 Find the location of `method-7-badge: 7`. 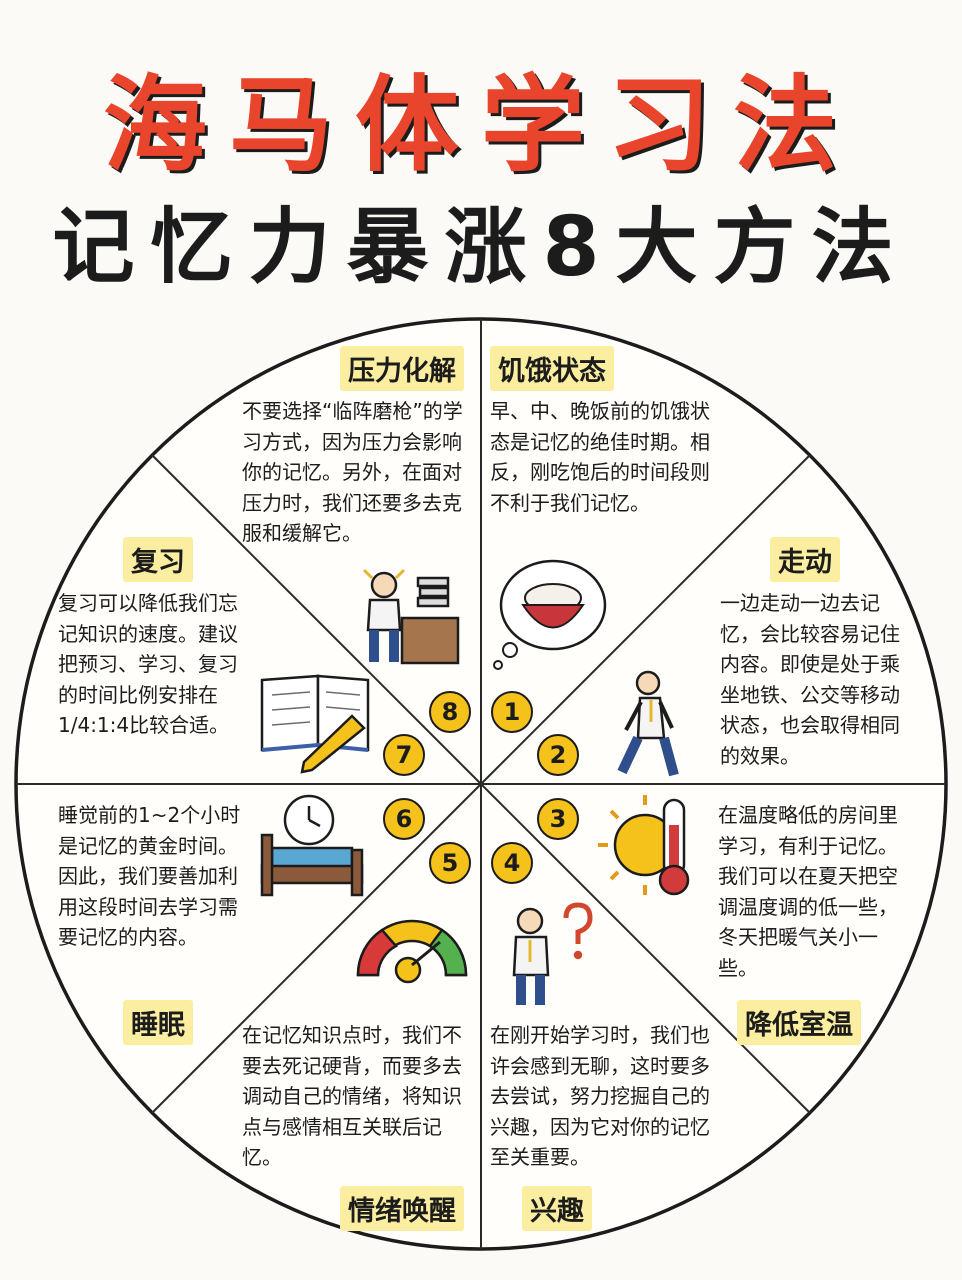

method-7-badge: 7 is located at coordinates (404, 755).